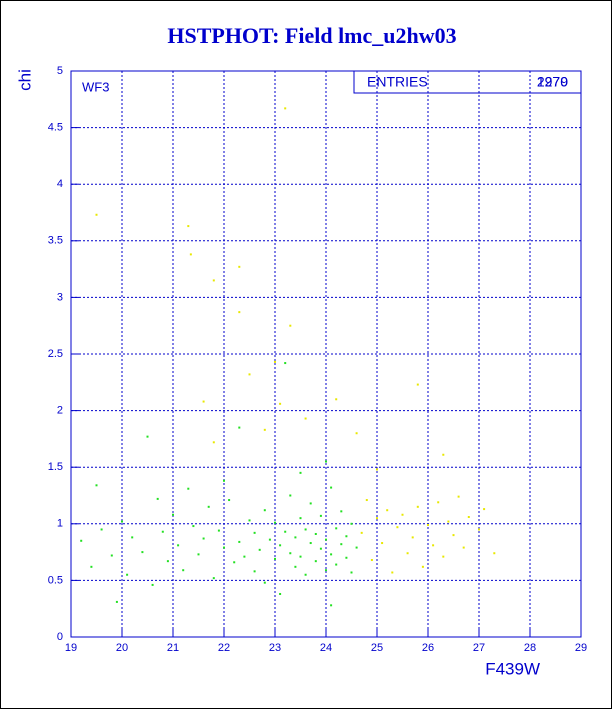 Image resolution: width=612 pixels, height=709 pixels. Describe the element at coordinates (55, 241) in the screenshot. I see `y-tick-label: 3.5` at that location.